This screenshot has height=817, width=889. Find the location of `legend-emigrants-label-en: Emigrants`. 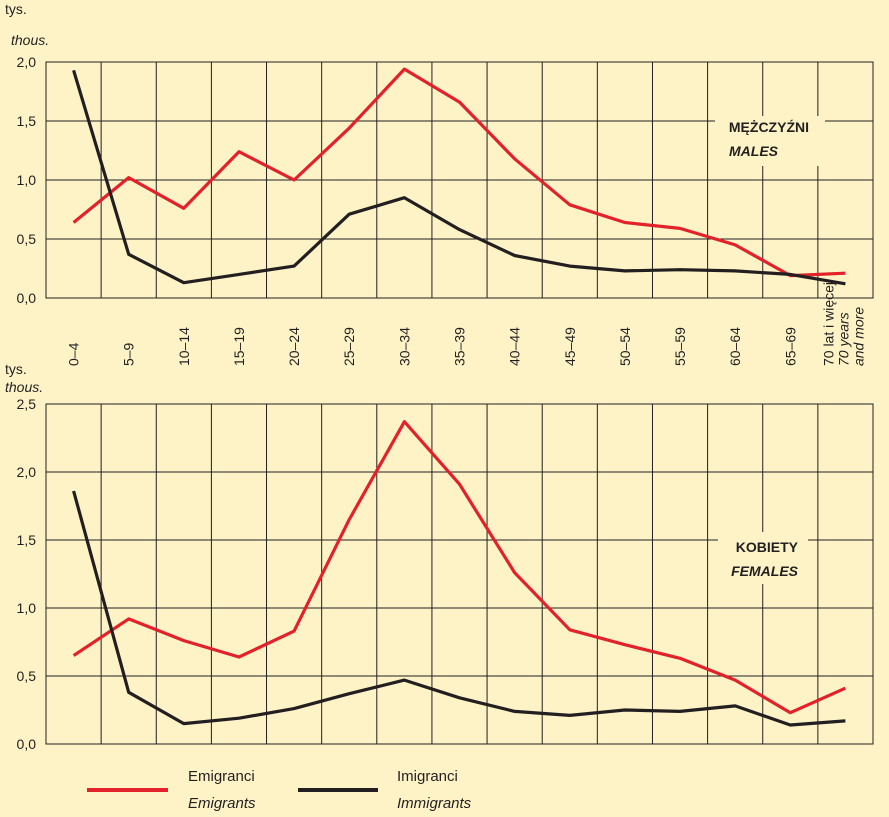

legend-emigrants-label-en: Emigrants is located at coordinates (222, 803).